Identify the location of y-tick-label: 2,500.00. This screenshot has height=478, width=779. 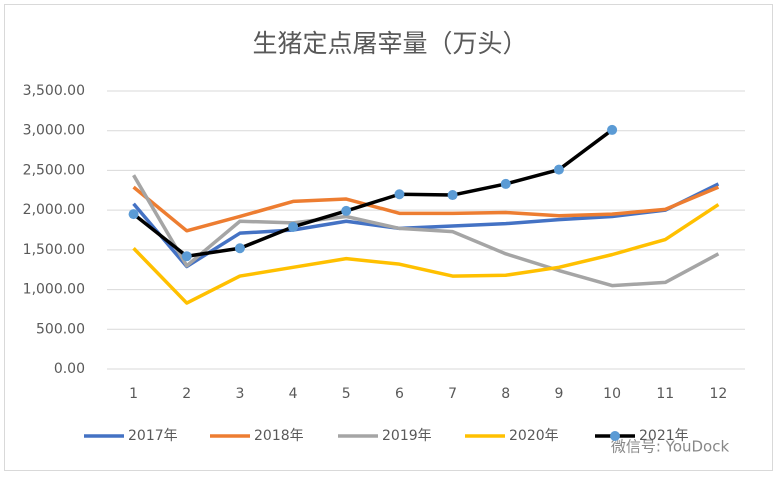
(54, 170).